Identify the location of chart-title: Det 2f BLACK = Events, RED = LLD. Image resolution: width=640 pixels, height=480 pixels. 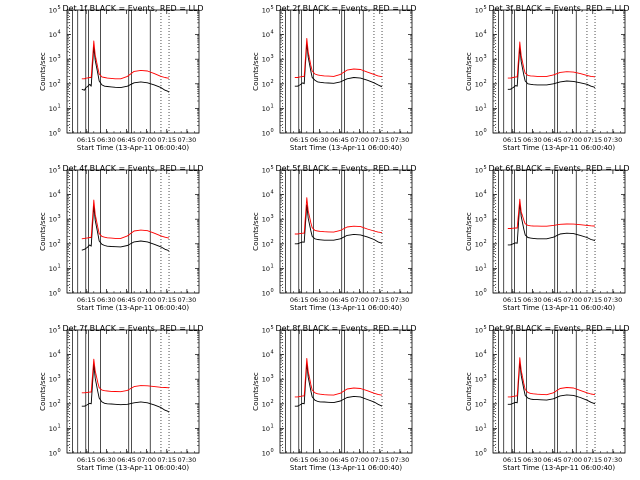
(345, 8).